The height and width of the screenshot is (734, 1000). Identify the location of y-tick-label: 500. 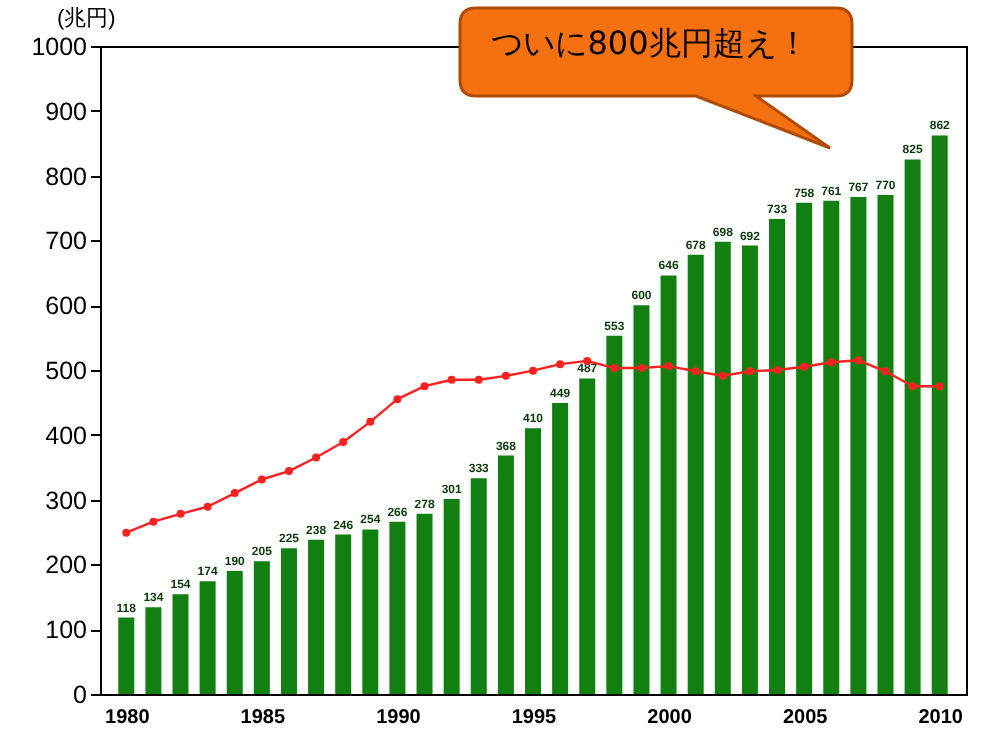
(66, 371).